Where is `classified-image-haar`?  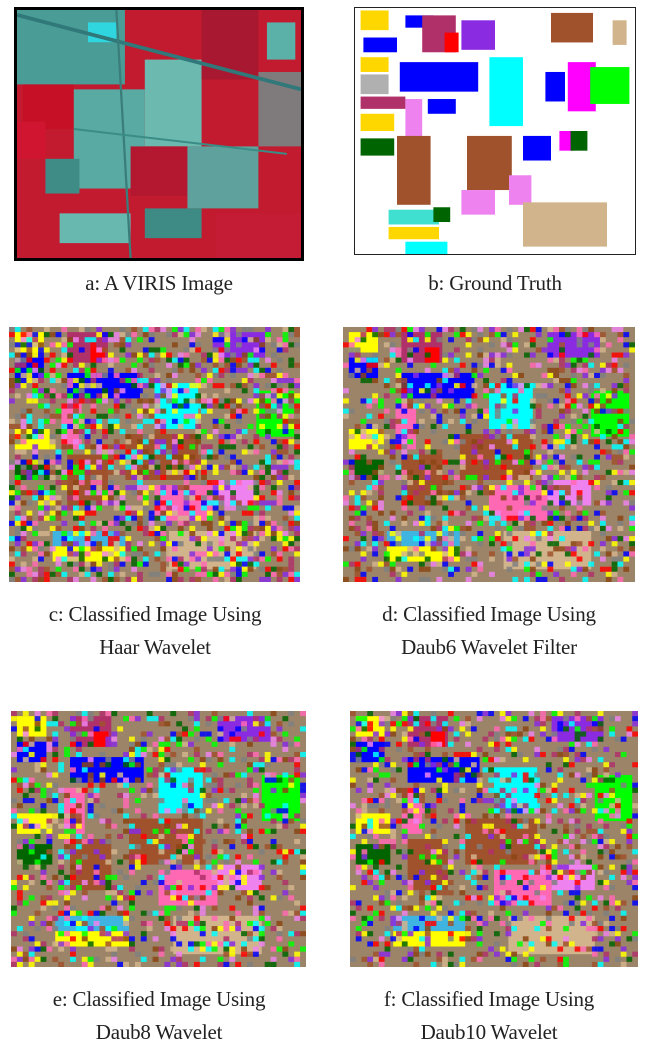 classified-image-haar is located at coordinates (154, 454).